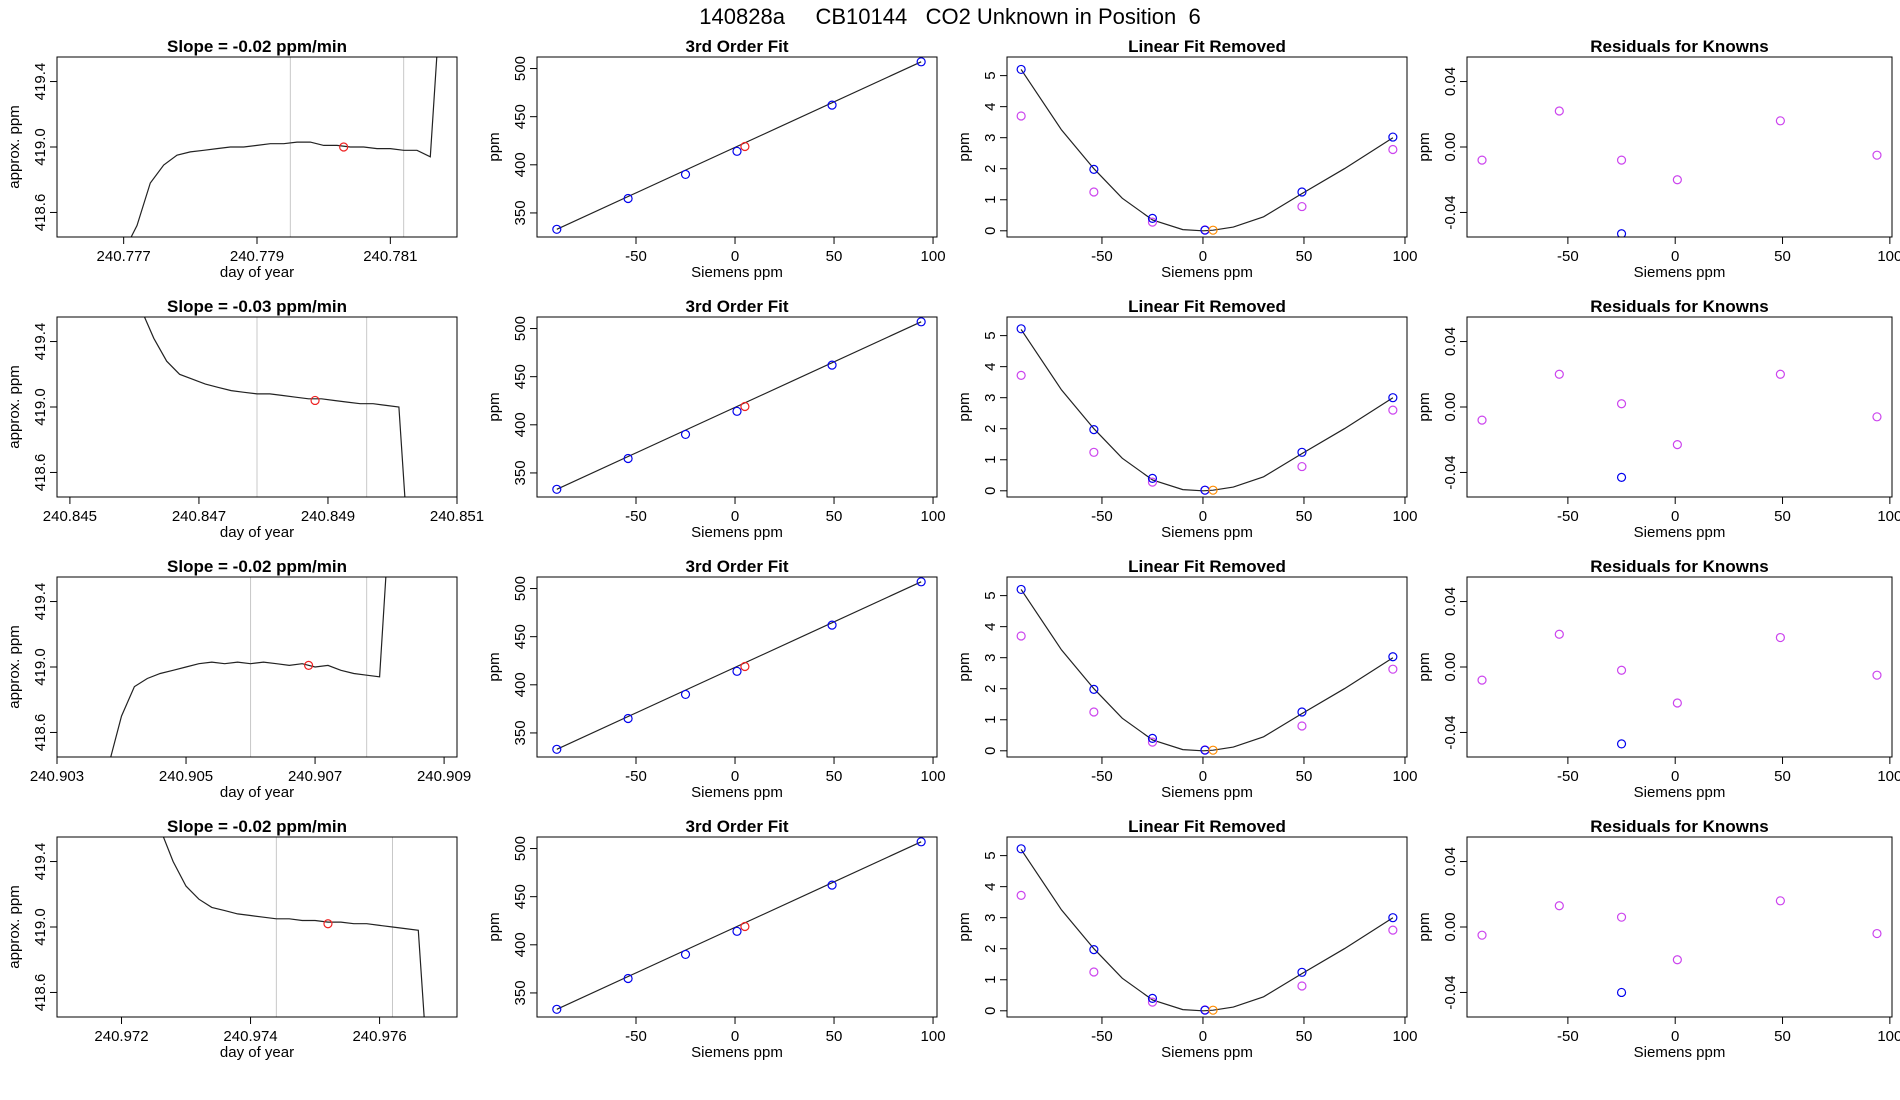 The width and height of the screenshot is (1900, 1100). What do you see at coordinates (990, 460) in the screenshot?
I see `y-tick-label: 1` at bounding box center [990, 460].